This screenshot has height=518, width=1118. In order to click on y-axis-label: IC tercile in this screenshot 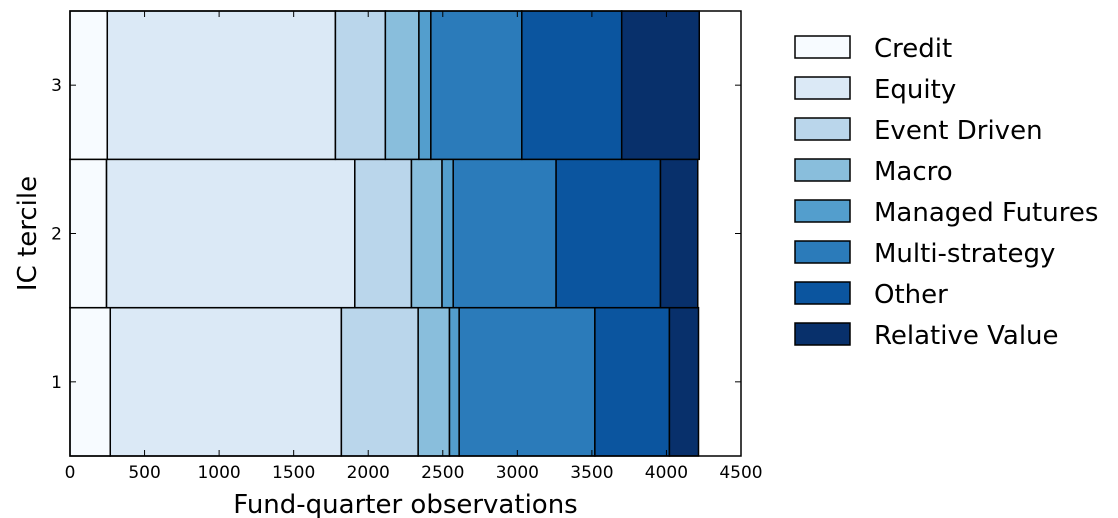, I will do `click(28, 233)`.